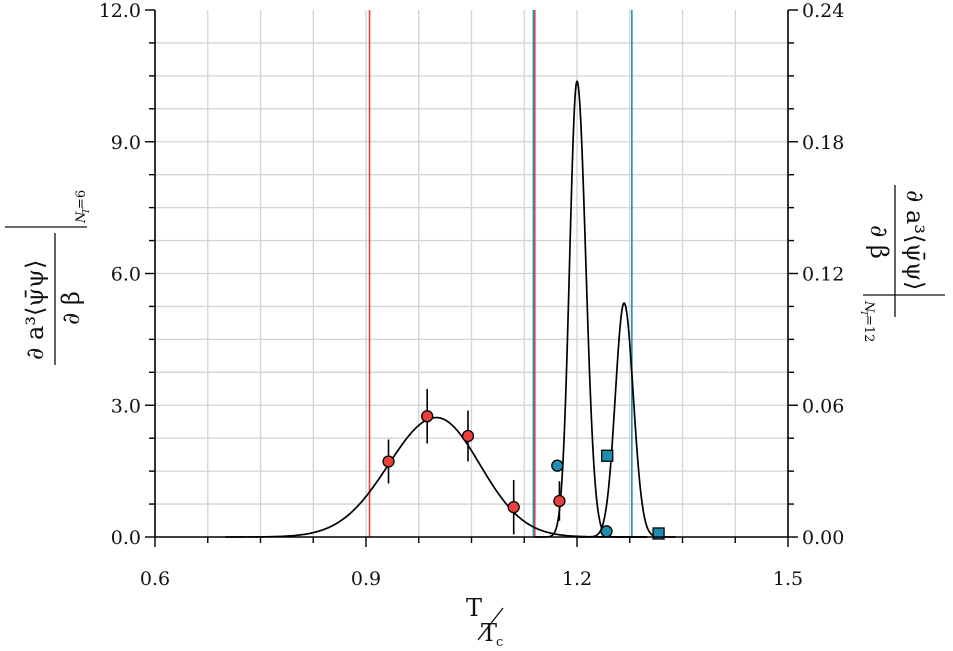  Describe the element at coordinates (823, 538) in the screenshot. I see `y-right-tick-label: 0.00` at that location.